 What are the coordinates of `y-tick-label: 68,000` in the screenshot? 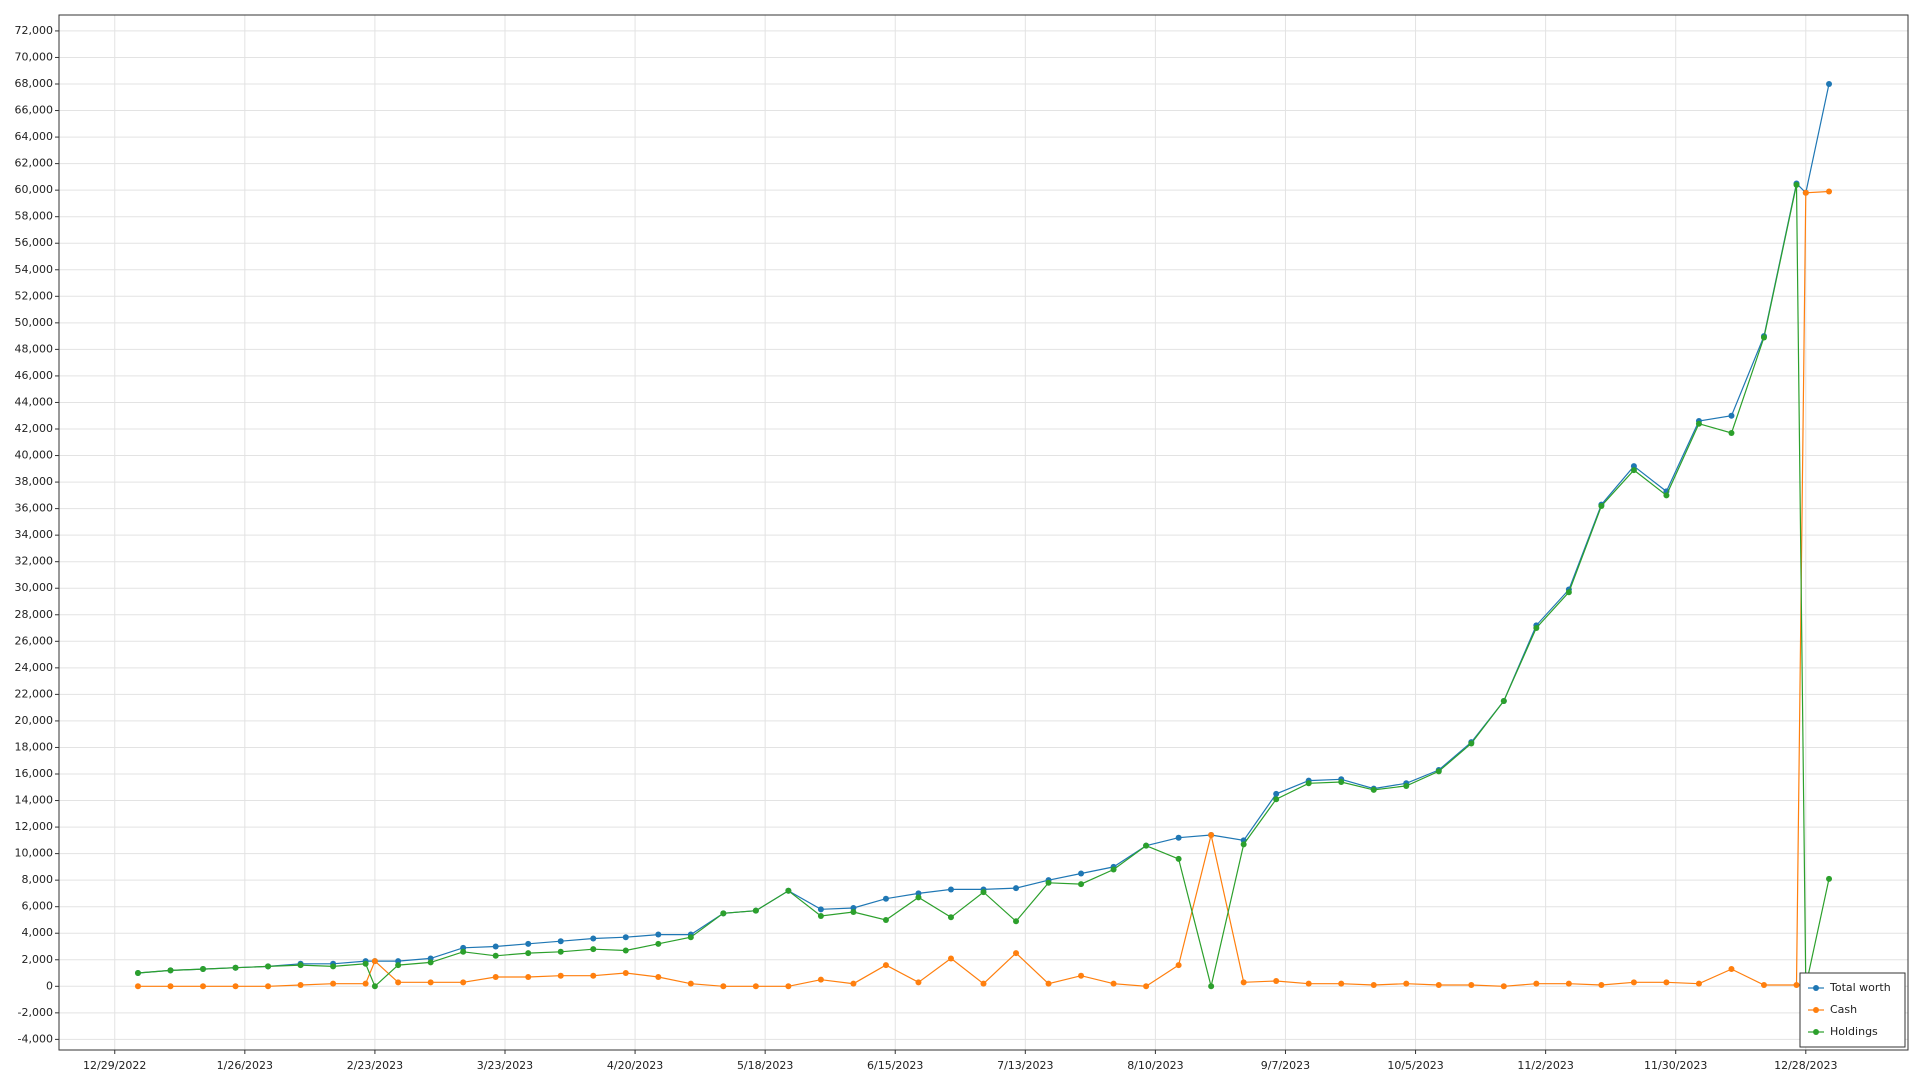 It's located at (34, 83).